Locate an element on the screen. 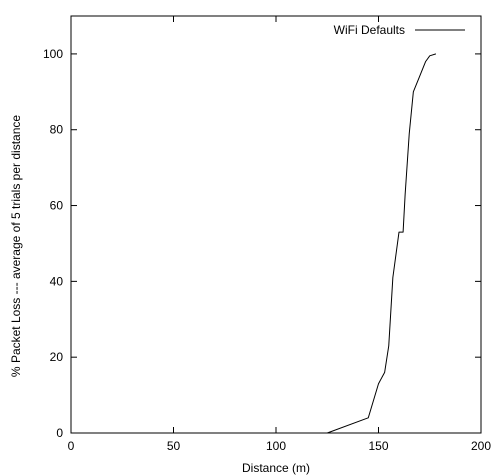 This screenshot has height=475, width=504. legend: WiFi Defaults is located at coordinates (399, 30).